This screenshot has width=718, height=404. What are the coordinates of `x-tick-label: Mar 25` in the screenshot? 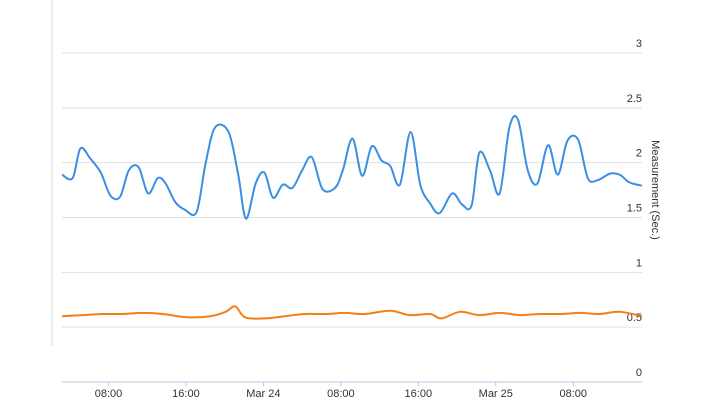 It's located at (496, 394).